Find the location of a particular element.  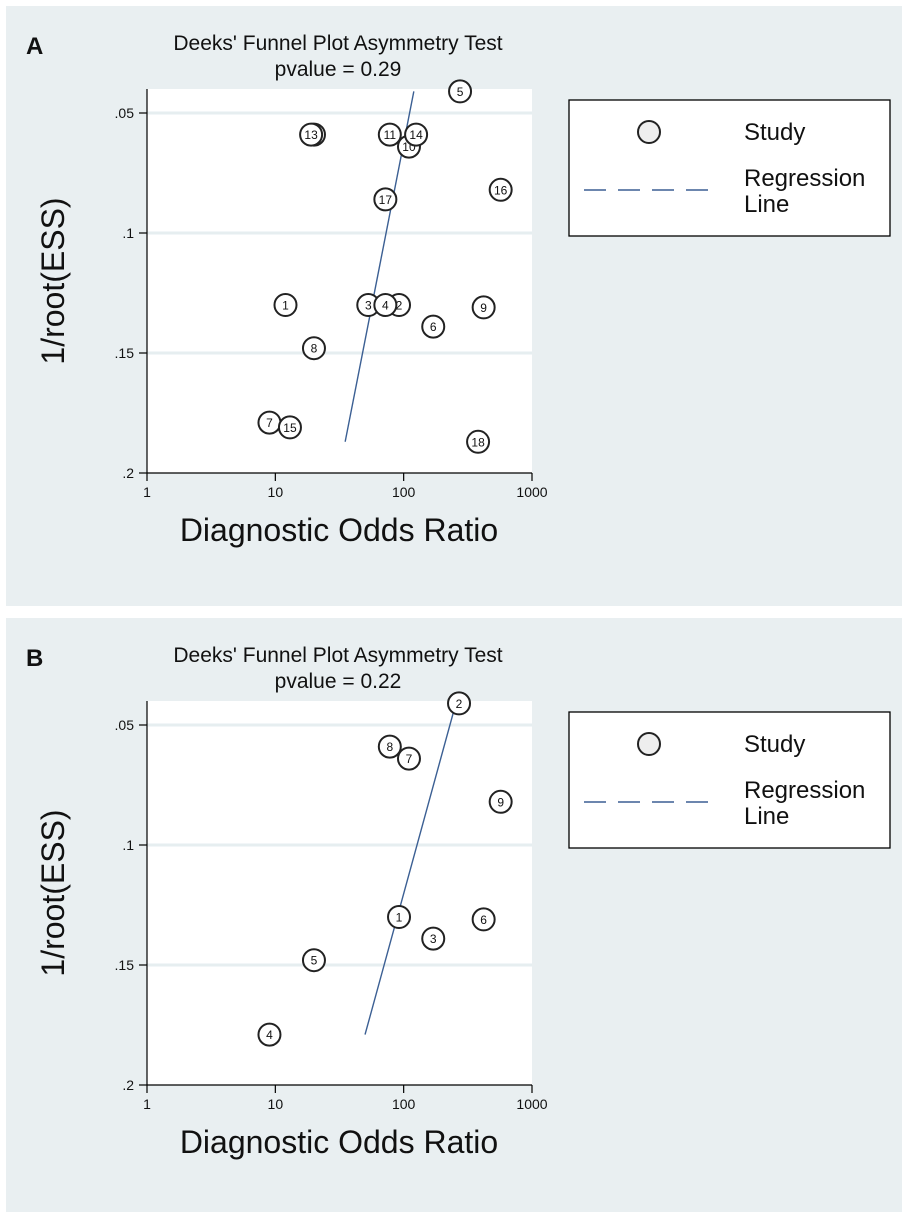

study-point-17: 17 is located at coordinates (385, 199).